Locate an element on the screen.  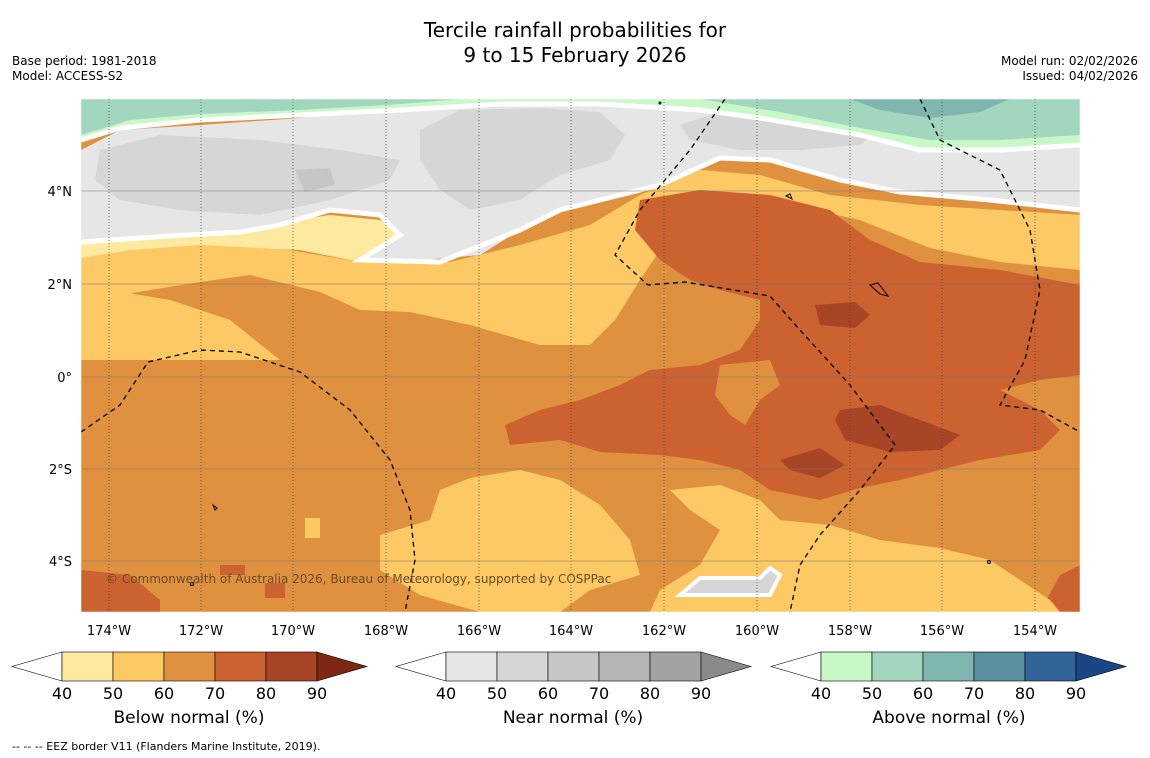
near-south-patch is located at coordinates (728, 581).